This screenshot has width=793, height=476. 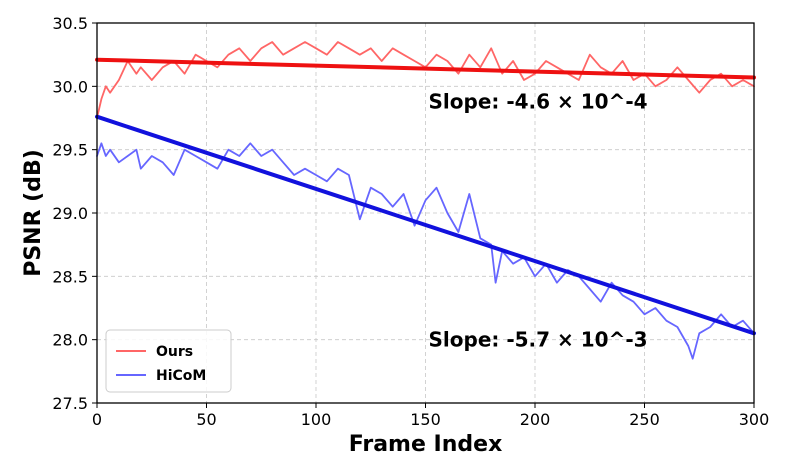 What do you see at coordinates (538, 102) in the screenshot?
I see `slope-annotation: Slope: -4.6 × 10^-4` at bounding box center [538, 102].